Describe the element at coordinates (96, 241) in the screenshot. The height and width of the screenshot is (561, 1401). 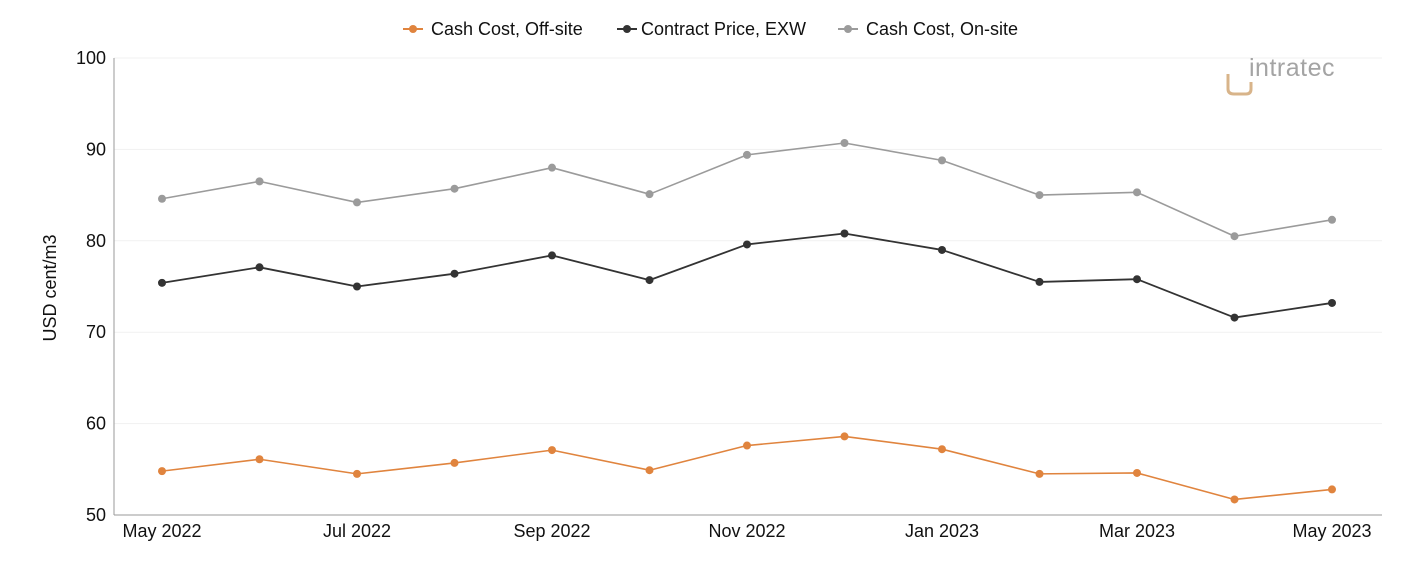
I see `y-tick-label: 80` at that location.